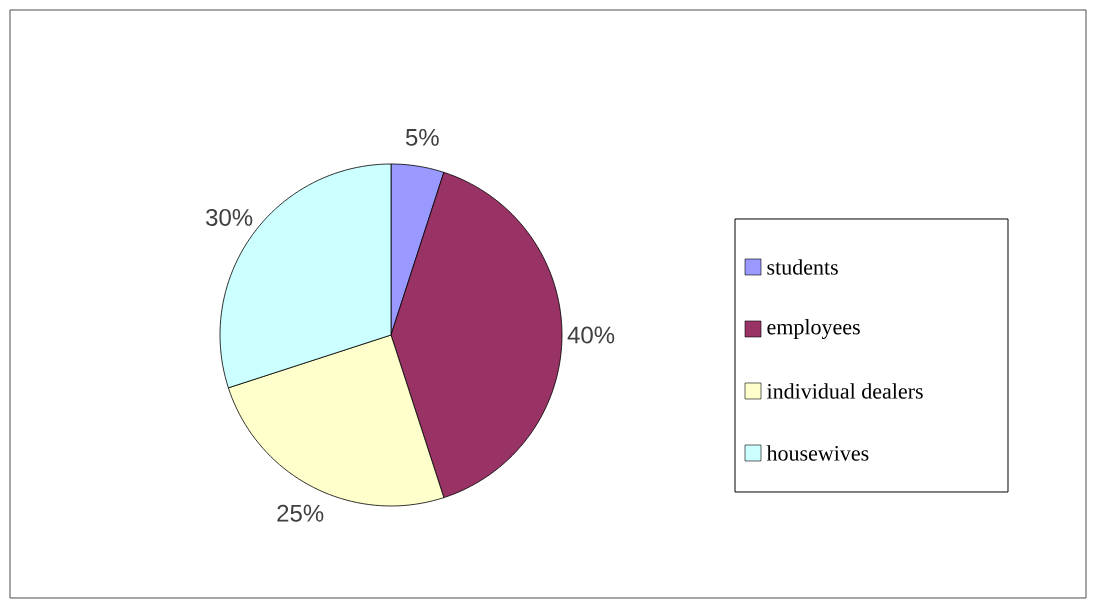  What do you see at coordinates (229, 217) in the screenshot?
I see `data-label: 30%` at bounding box center [229, 217].